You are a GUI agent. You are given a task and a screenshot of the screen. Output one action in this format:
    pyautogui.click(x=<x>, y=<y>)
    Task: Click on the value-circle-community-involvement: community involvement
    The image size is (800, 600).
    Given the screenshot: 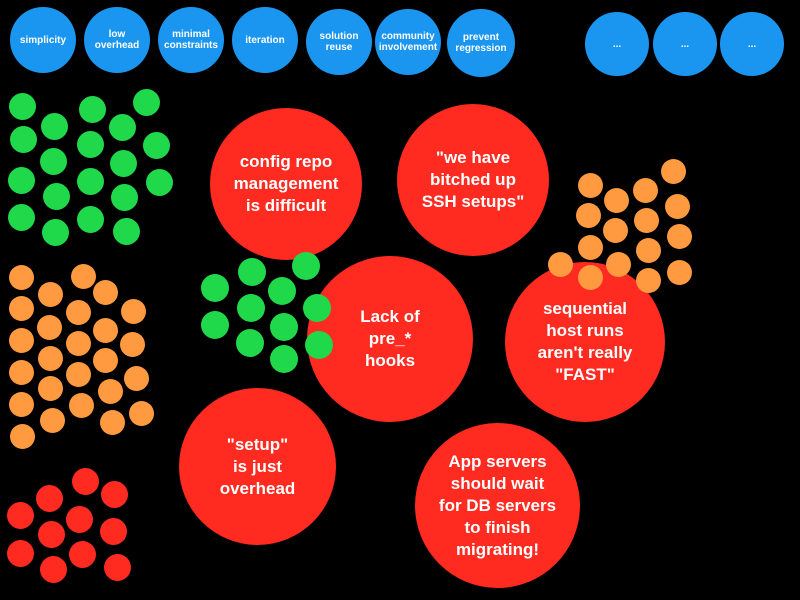 What is the action you would take?
    pyautogui.click(x=408, y=42)
    